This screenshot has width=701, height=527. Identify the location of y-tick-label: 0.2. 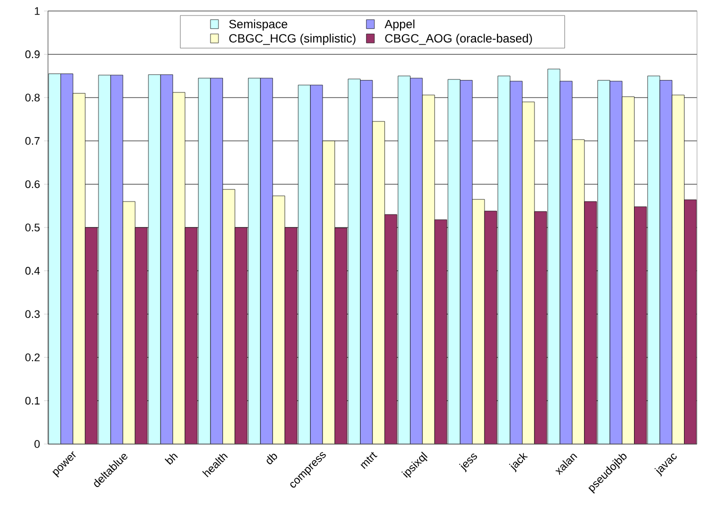
(32, 358).